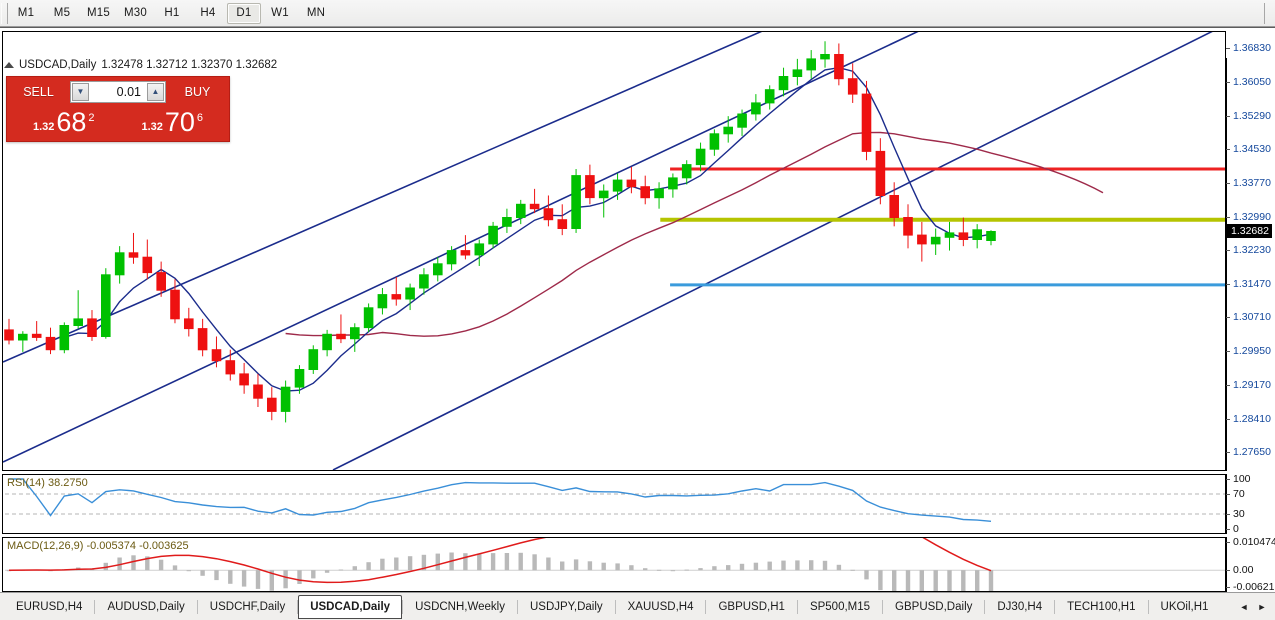  What do you see at coordinates (1248, 317) in the screenshot?
I see `price-tick: 1.30710` at bounding box center [1248, 317].